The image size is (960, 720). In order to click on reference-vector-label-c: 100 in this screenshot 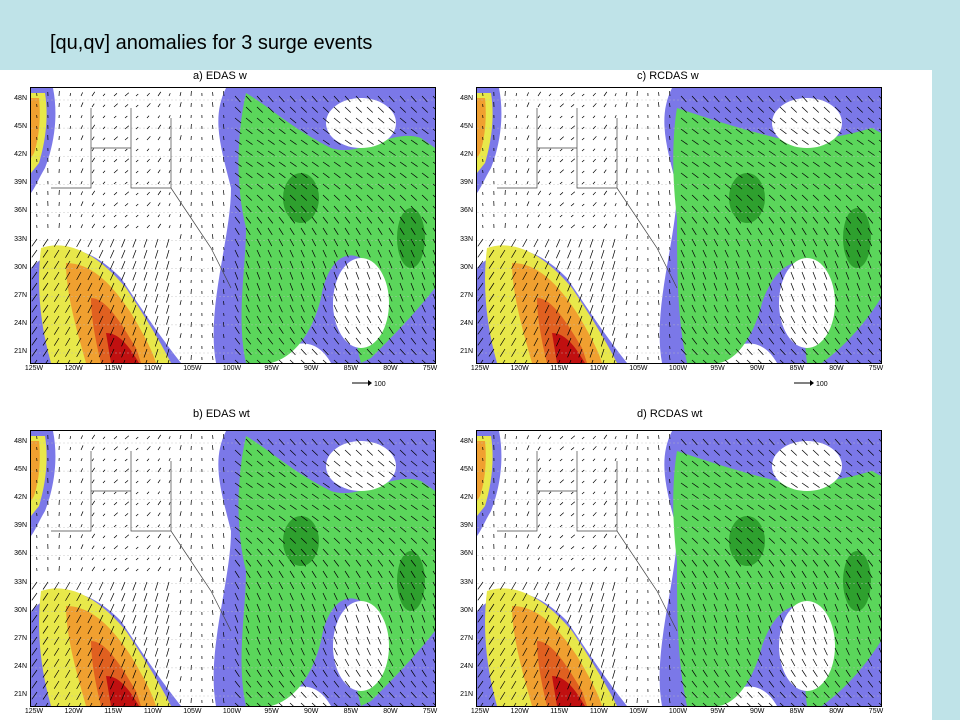, I will do `click(821, 384)`.